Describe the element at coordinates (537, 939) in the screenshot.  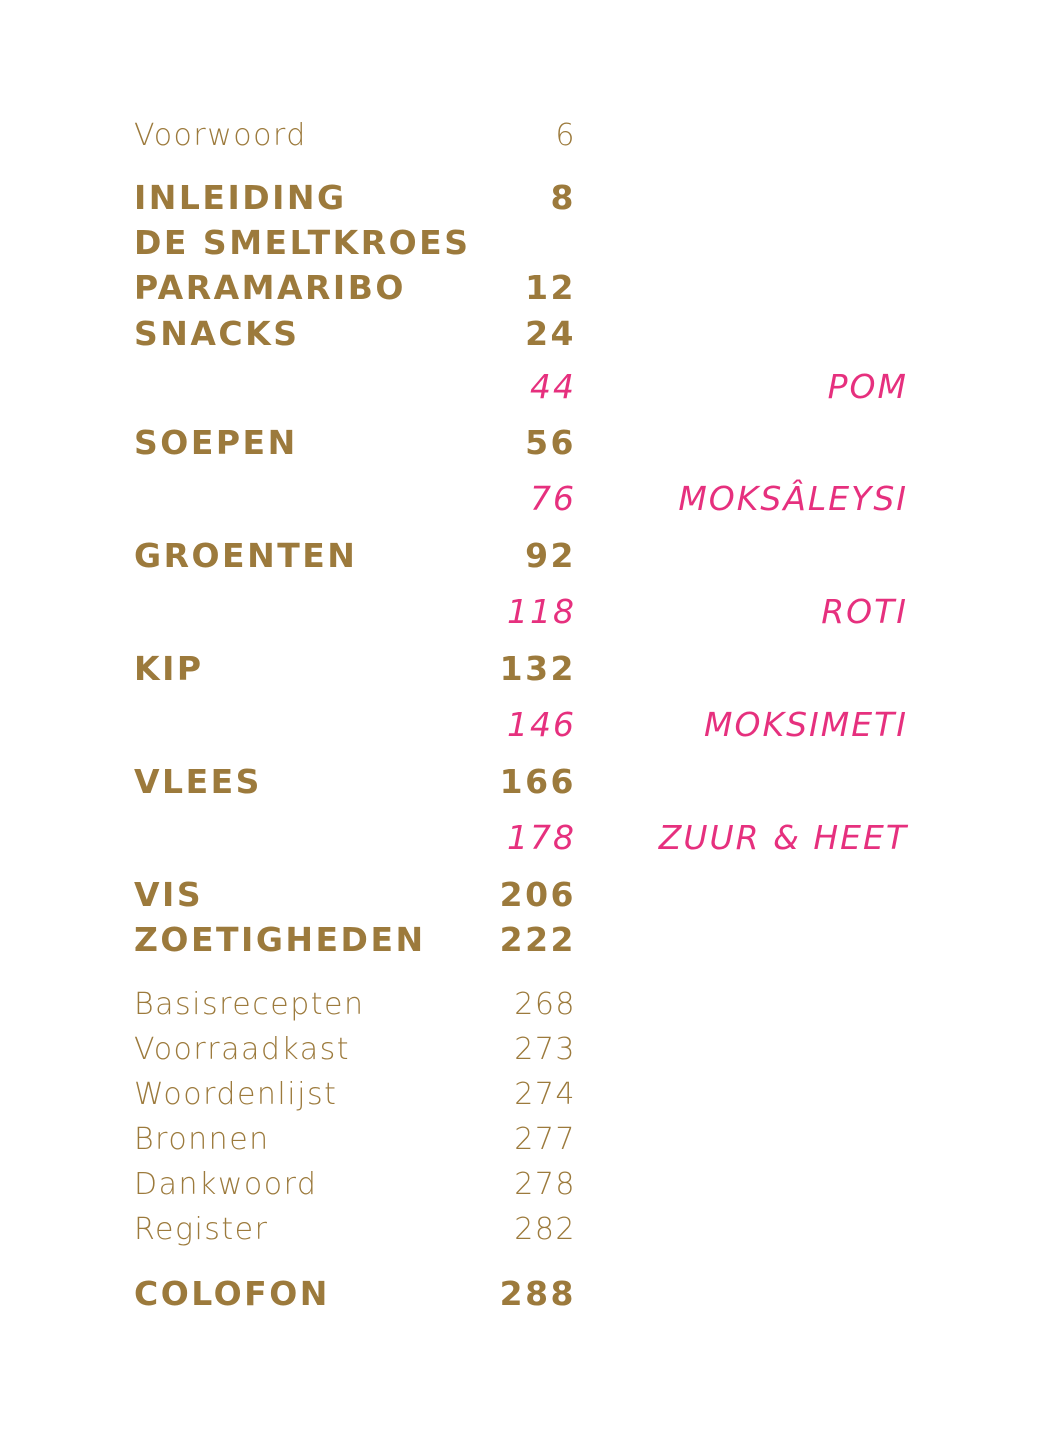
I see `toc-entry-page: 222` at that location.